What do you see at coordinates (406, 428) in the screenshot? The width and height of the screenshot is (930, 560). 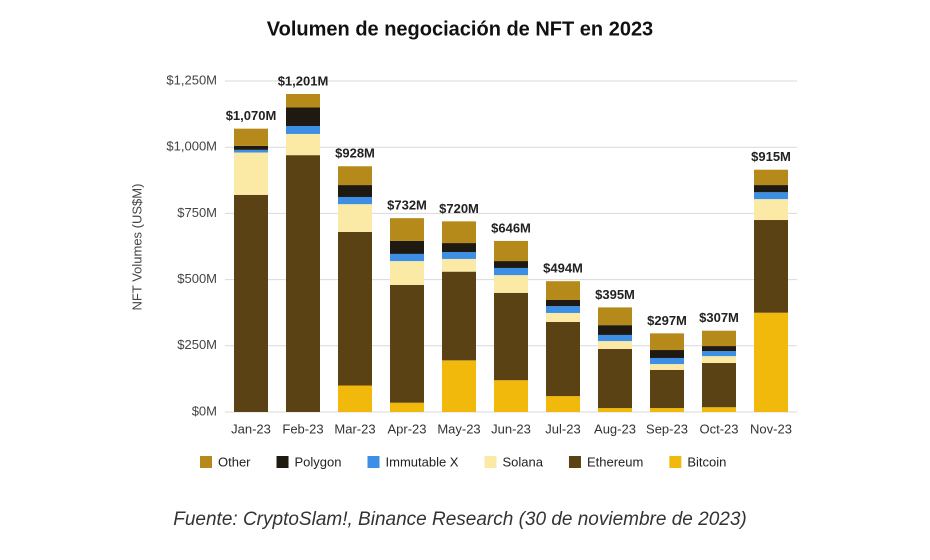 I see `x-tick-label: Apr-23` at bounding box center [406, 428].